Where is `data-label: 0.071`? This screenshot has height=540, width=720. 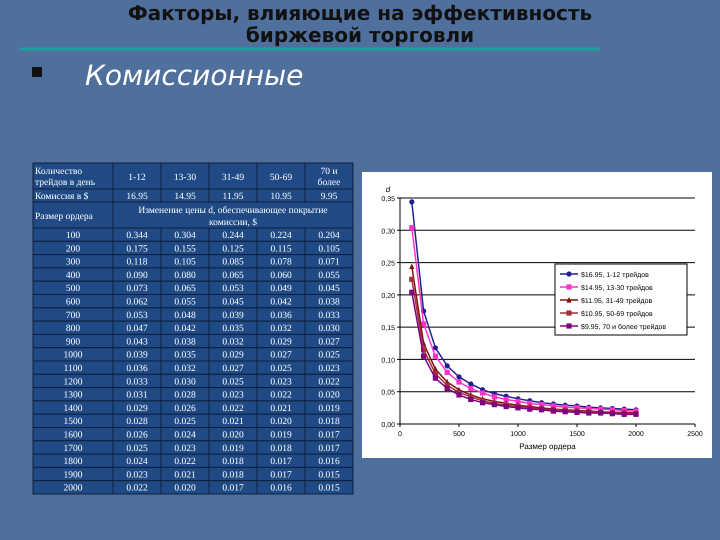 data-label: 0.071 is located at coordinates (329, 263).